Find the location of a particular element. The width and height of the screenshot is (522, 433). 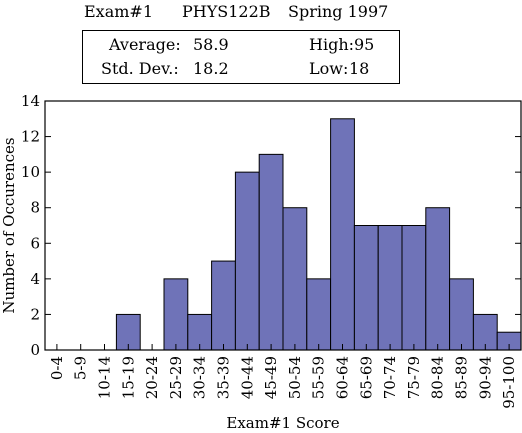

x-tick-label: 95-100 is located at coordinates (509, 382).